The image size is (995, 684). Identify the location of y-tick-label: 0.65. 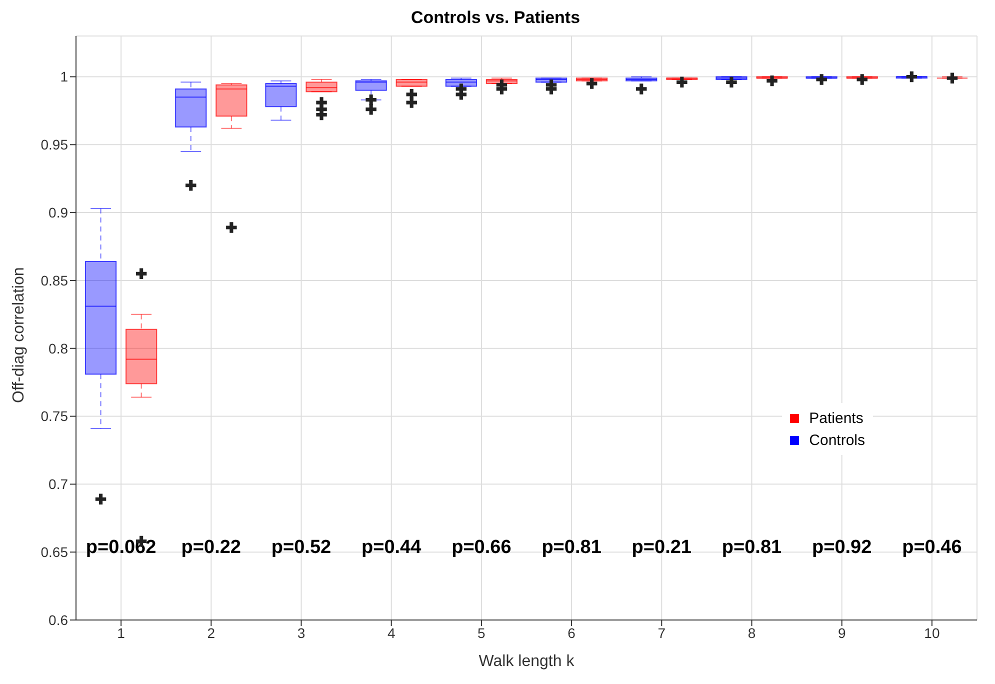
(54, 552).